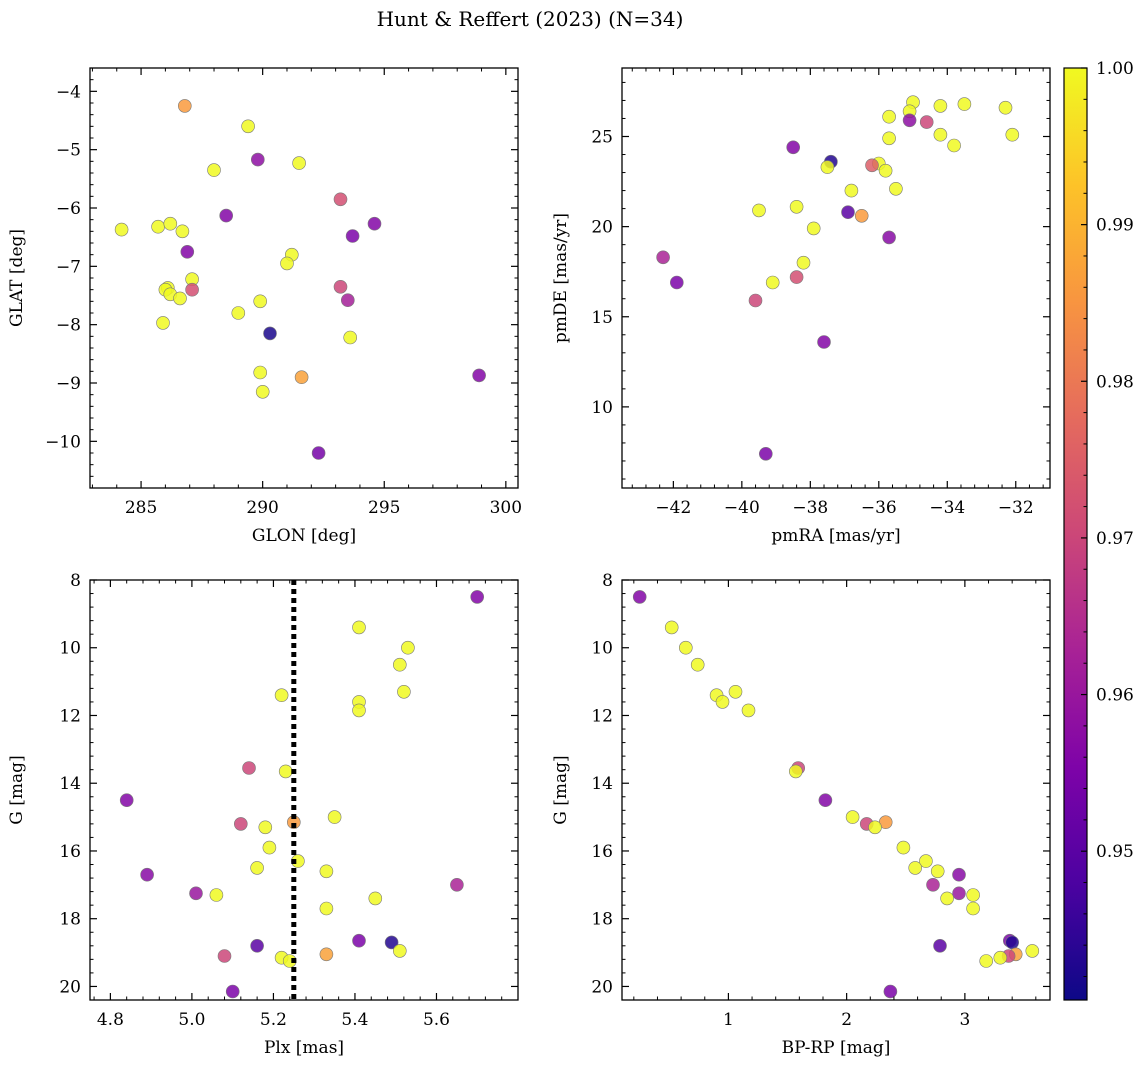 The image size is (1148, 1067). Describe the element at coordinates (68, 151) in the screenshot. I see `y-tick-label: −5` at that location.